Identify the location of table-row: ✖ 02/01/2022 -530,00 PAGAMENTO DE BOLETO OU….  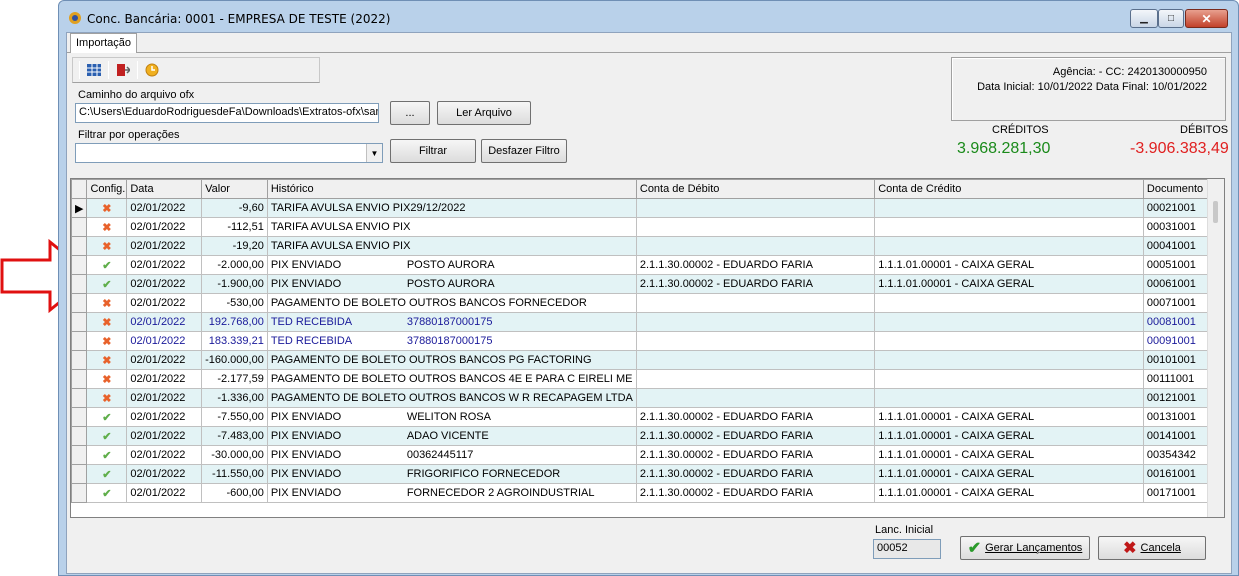
(647, 303).